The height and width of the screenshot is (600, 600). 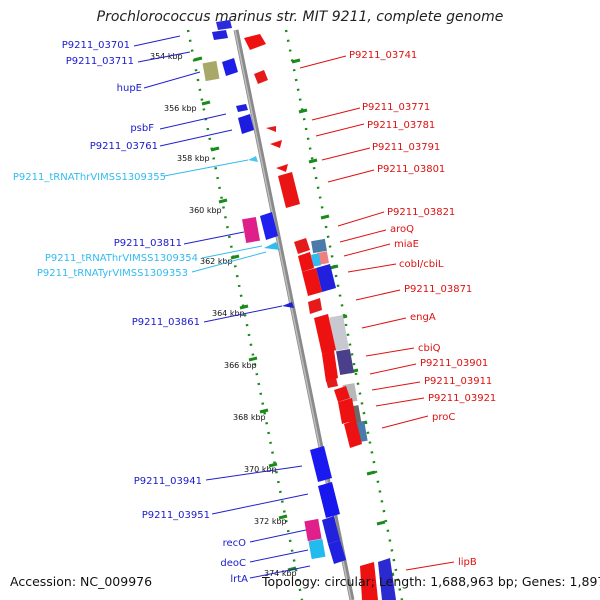 I want to click on tick-label: 364 kbp, so click(x=228, y=313).